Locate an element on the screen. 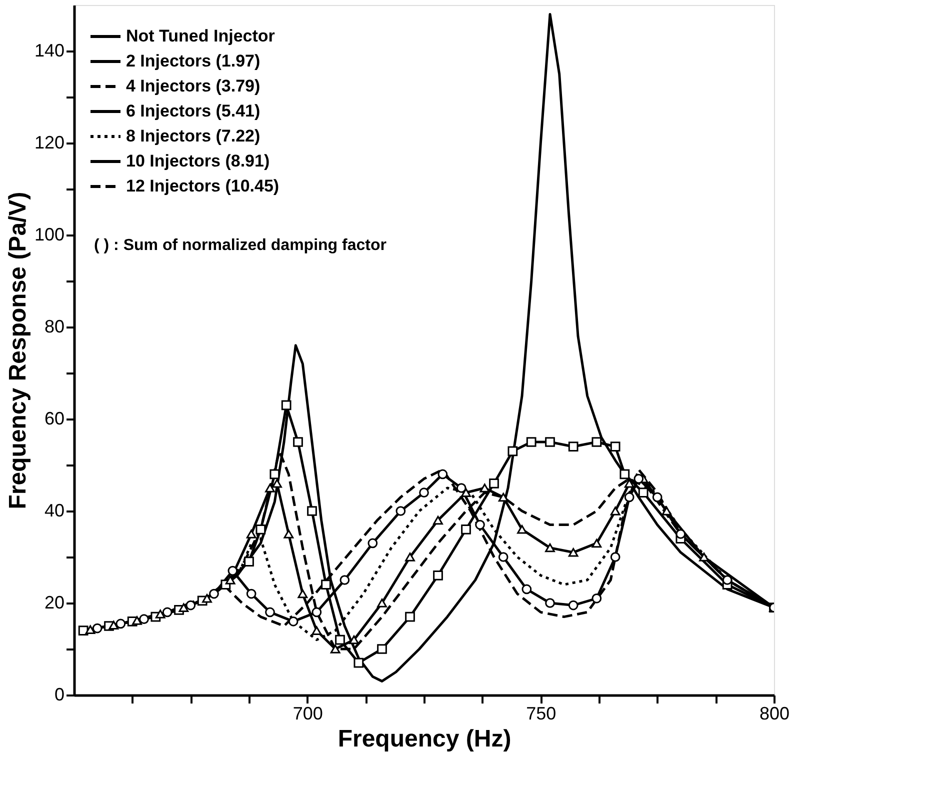  y-tick-label: 40 is located at coordinates (54, 510).